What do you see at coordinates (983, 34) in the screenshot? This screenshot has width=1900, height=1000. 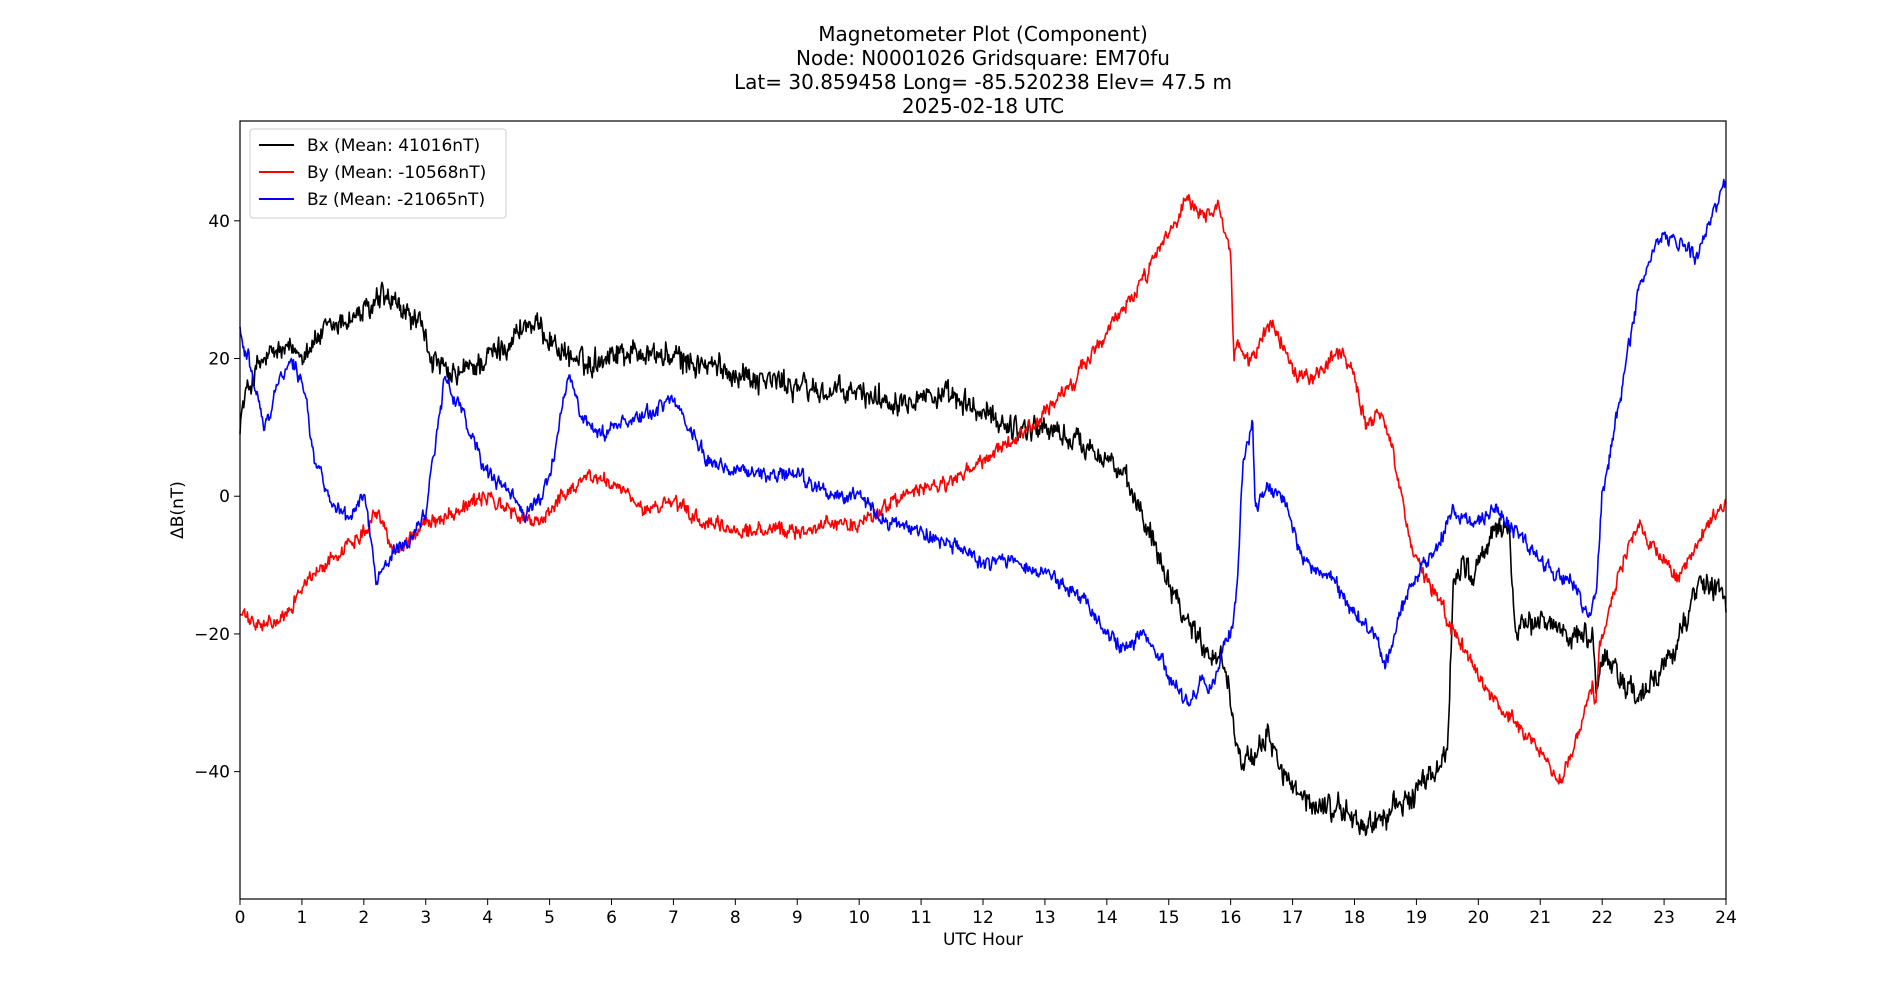 I see `chart-title-line: Magnetometer Plot (Component)` at bounding box center [983, 34].